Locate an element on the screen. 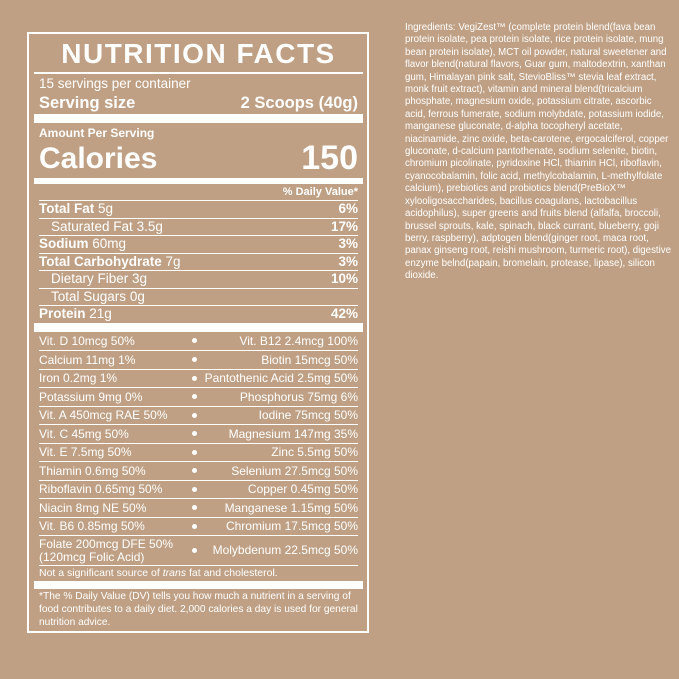  serving-size-row: Serving size 2 Scoops (40g) is located at coordinates (198, 104).